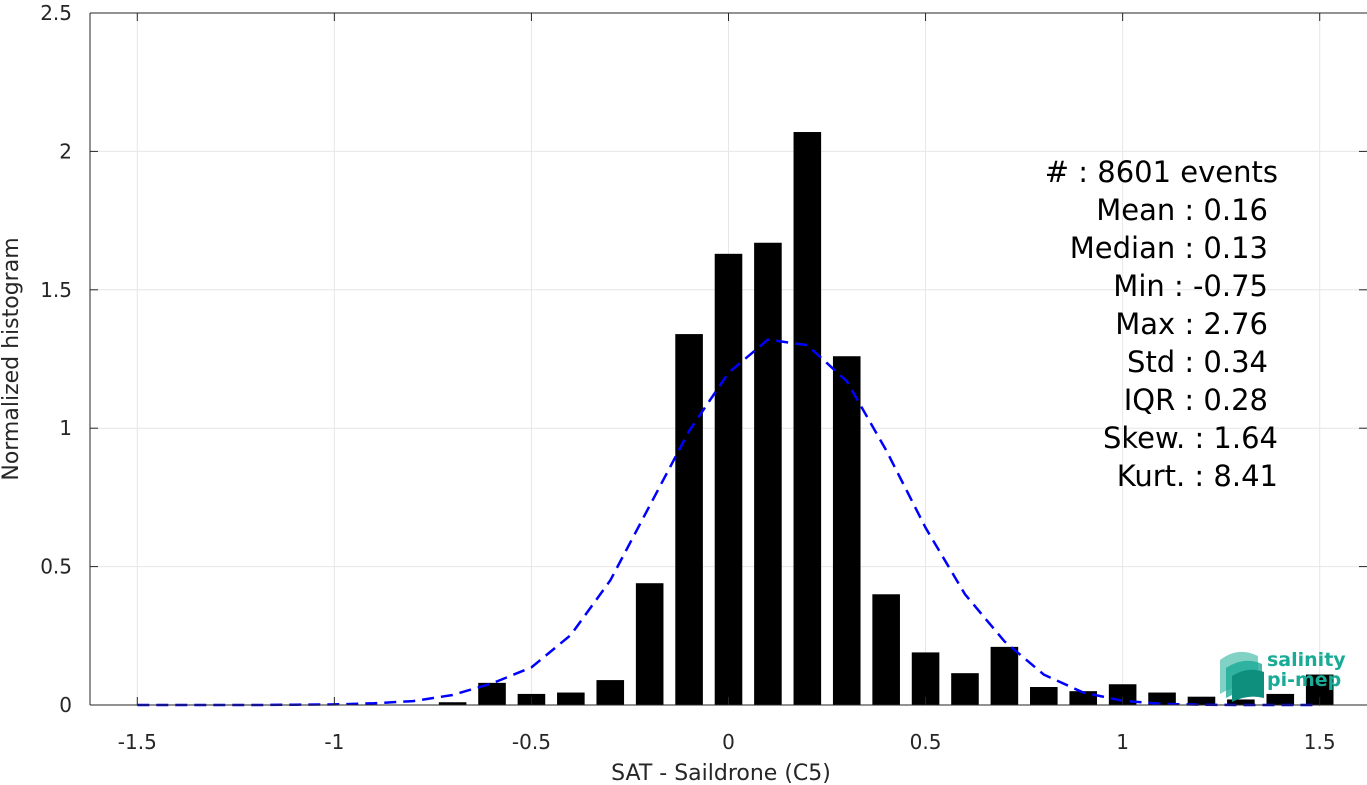  I want to click on x-tick-label: -1.5, so click(137, 742).